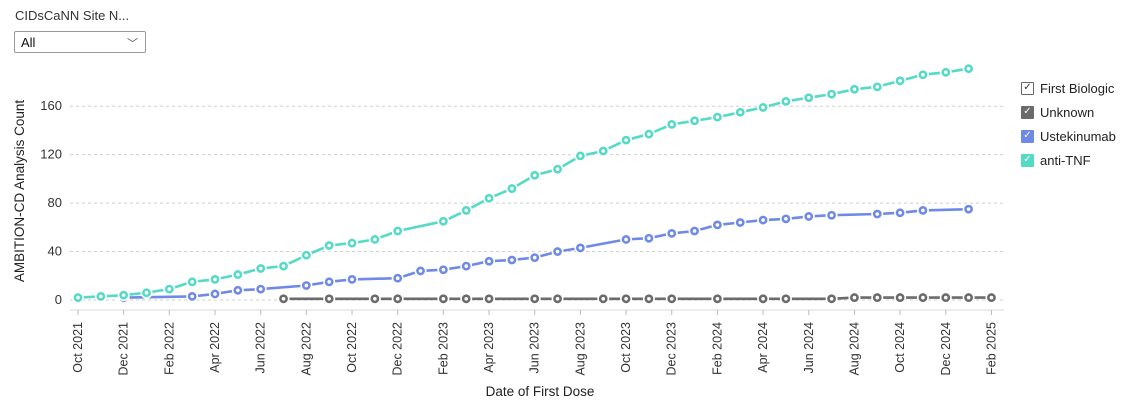 The image size is (1131, 406). Describe the element at coordinates (900, 347) in the screenshot. I see `x-tick-label: Oct 2024` at that location.